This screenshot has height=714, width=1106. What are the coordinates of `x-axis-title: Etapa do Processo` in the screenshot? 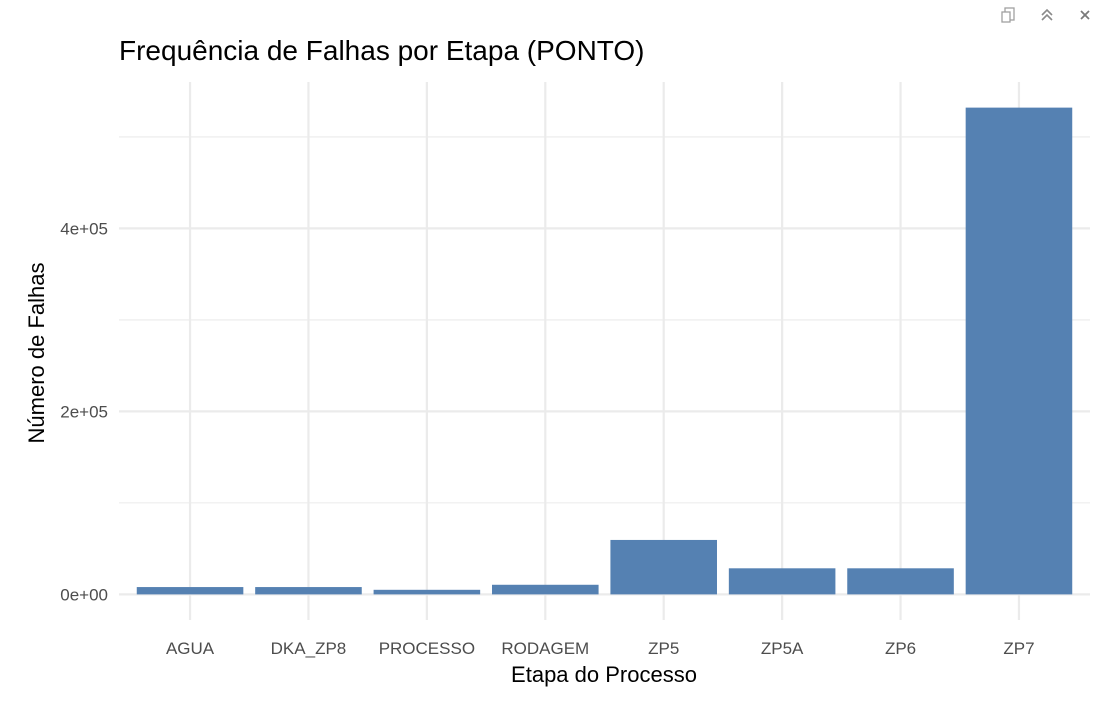 It's located at (604, 674).